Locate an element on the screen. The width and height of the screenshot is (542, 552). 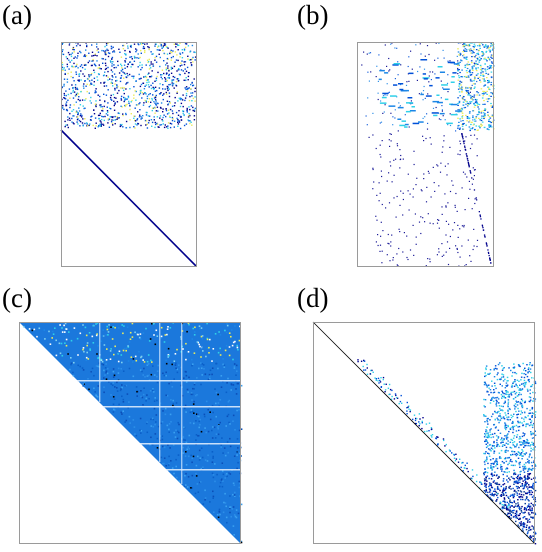
frame-b is located at coordinates (425, 154).